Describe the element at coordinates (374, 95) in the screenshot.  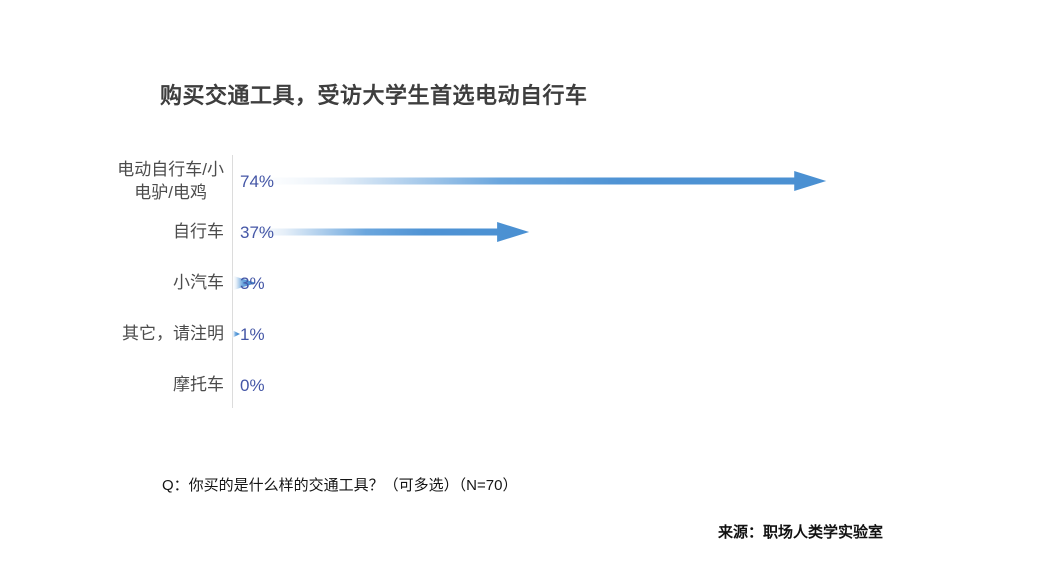
I see `chart-title: 购买交通工具，受访大学生首选电动自行车` at that location.